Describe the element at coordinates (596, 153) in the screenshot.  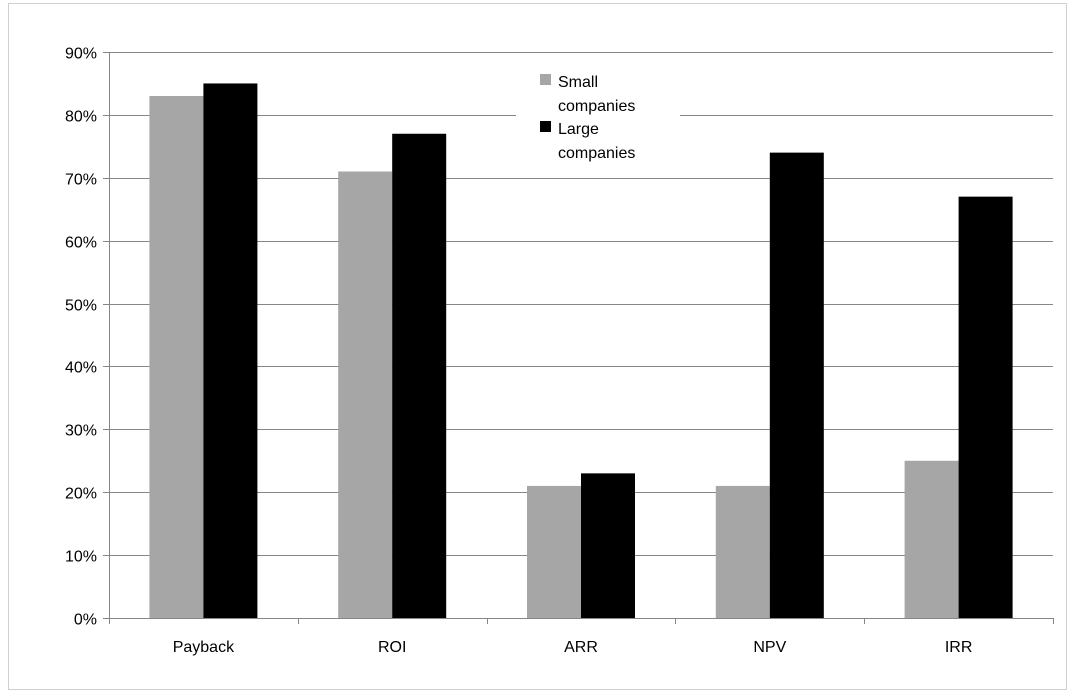
I see `legend-label-large-line2: companies` at that location.